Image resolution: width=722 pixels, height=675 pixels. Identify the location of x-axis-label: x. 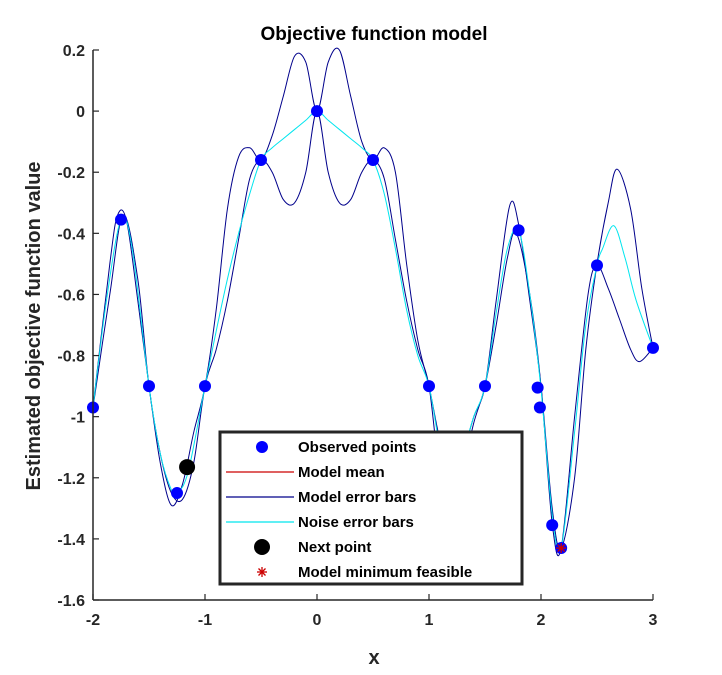
(373, 658).